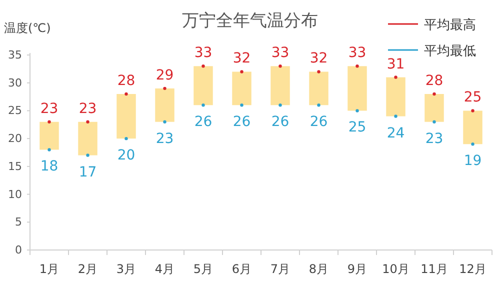 The image size is (500, 288). What do you see at coordinates (49, 166) in the screenshot?
I see `value-label: 18` at bounding box center [49, 166].